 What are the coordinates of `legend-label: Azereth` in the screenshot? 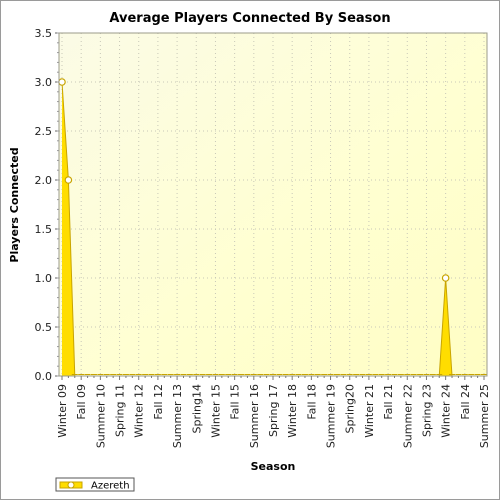 It's located at (110, 486).